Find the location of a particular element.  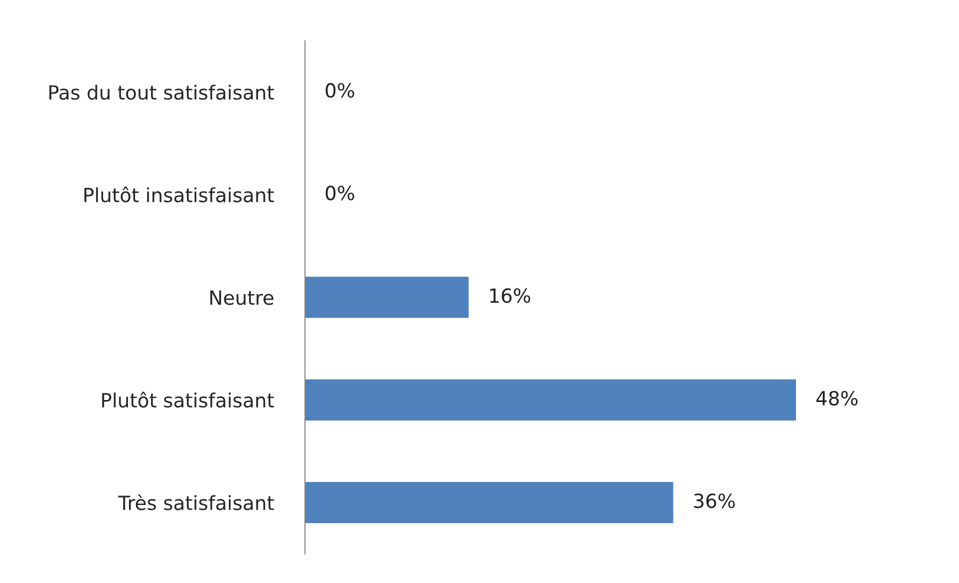

data-label: 36% is located at coordinates (714, 500).